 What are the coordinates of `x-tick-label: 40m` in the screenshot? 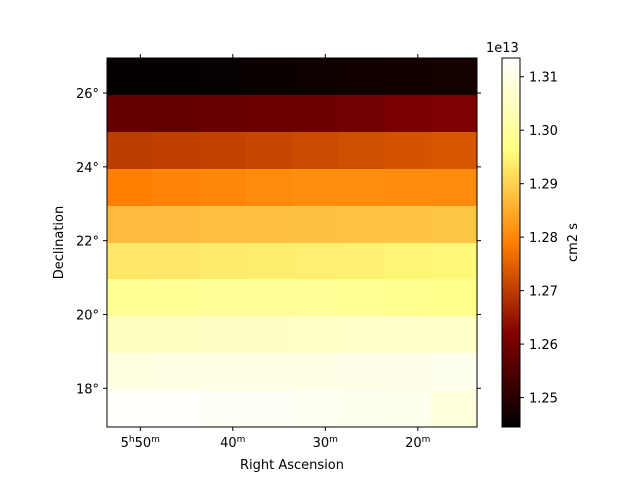 It's located at (232, 443).